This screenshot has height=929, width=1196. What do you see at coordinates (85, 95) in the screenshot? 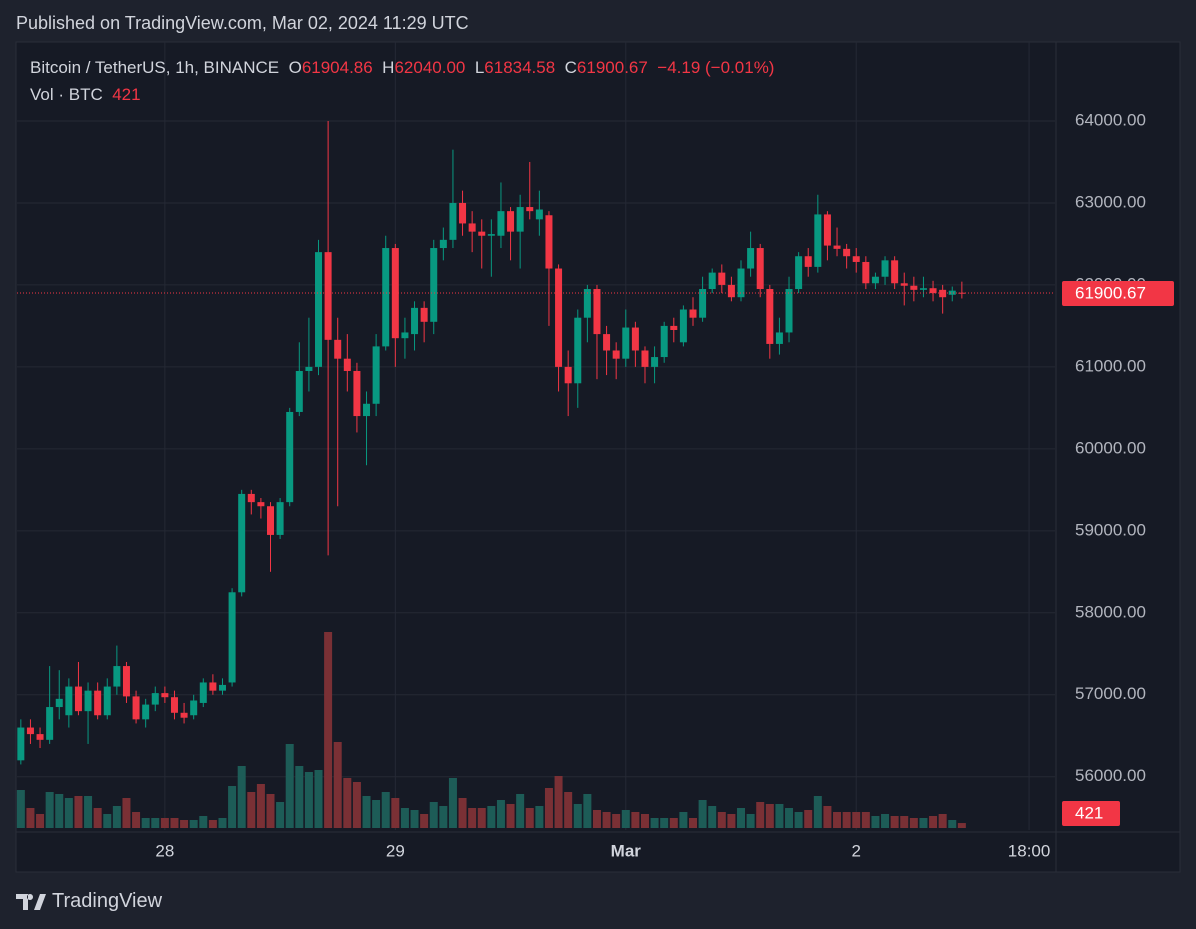
I see `volume-legend: Vol · BTC 421` at bounding box center [85, 95].